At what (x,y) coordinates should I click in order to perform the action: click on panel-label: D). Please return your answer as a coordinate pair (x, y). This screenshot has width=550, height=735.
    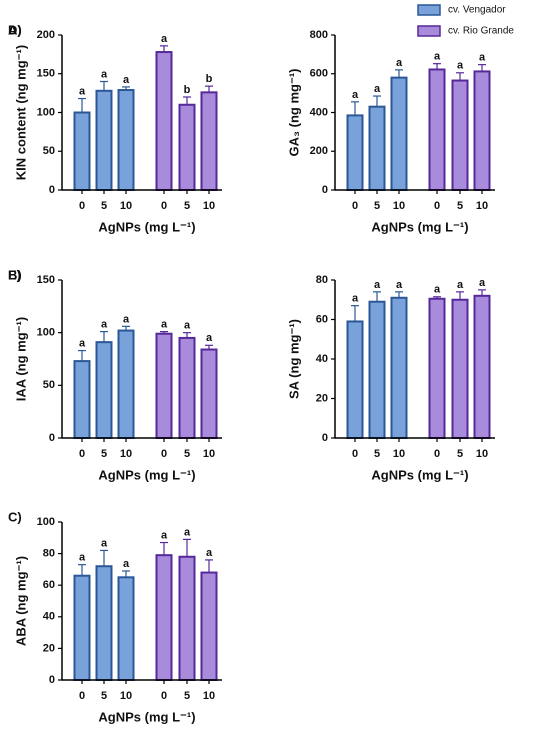
    Looking at the image, I should click on (15, 29).